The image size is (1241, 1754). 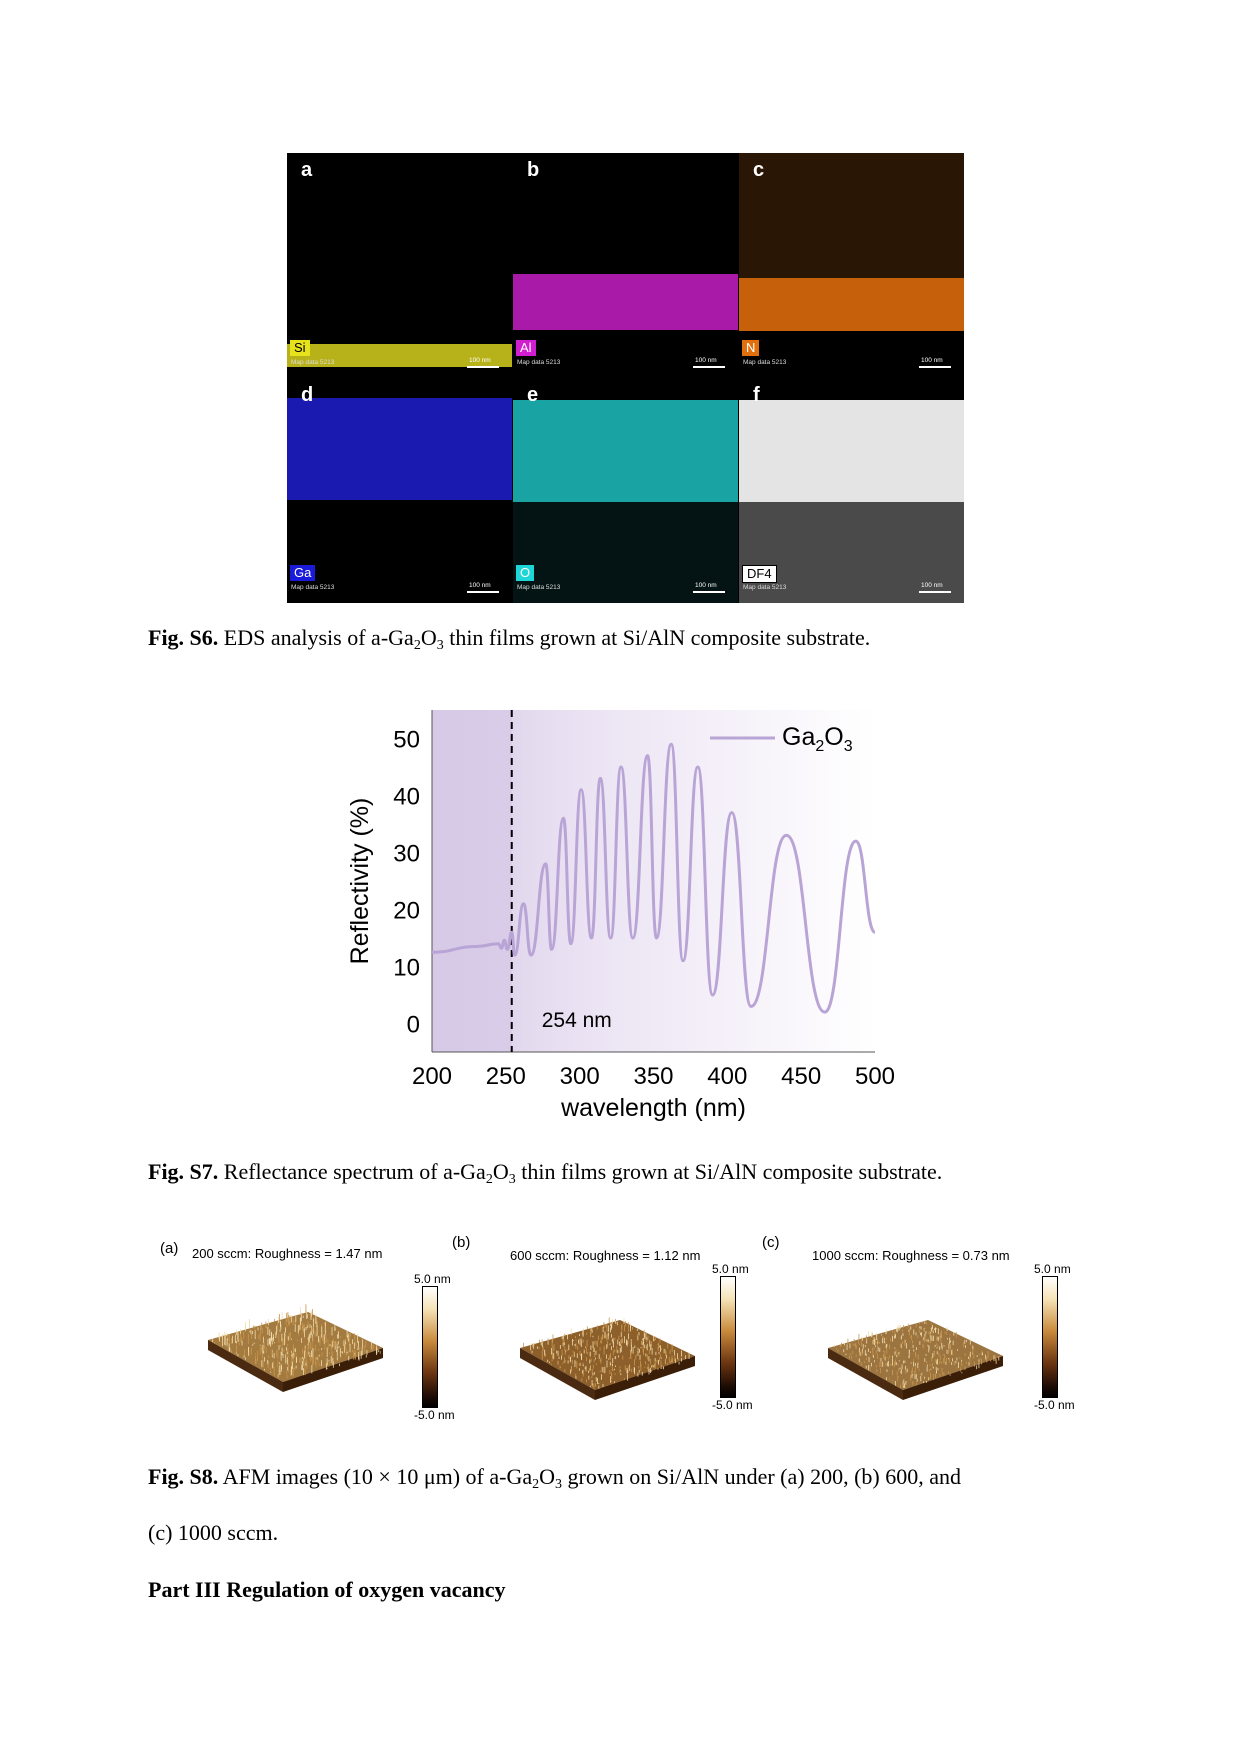 I want to click on y-tick-label: 30, so click(x=406, y=854).